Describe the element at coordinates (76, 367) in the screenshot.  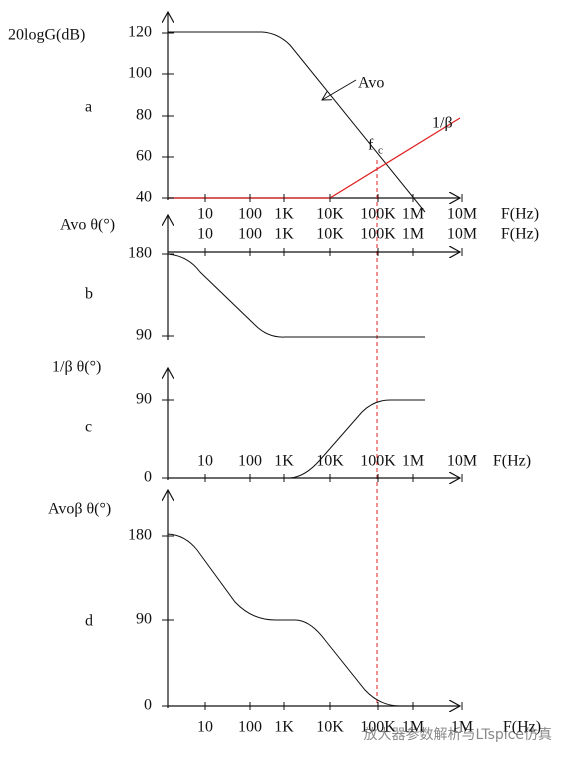
I see `y-title: 1/β θ(°)` at that location.